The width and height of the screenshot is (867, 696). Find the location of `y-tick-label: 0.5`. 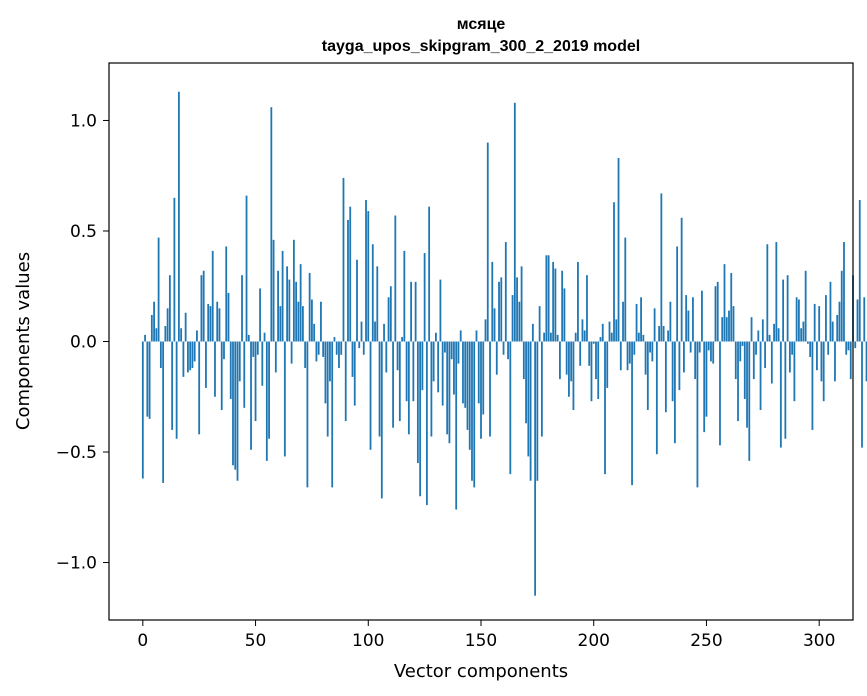

y-tick-label: 0.5 is located at coordinates (83, 232).